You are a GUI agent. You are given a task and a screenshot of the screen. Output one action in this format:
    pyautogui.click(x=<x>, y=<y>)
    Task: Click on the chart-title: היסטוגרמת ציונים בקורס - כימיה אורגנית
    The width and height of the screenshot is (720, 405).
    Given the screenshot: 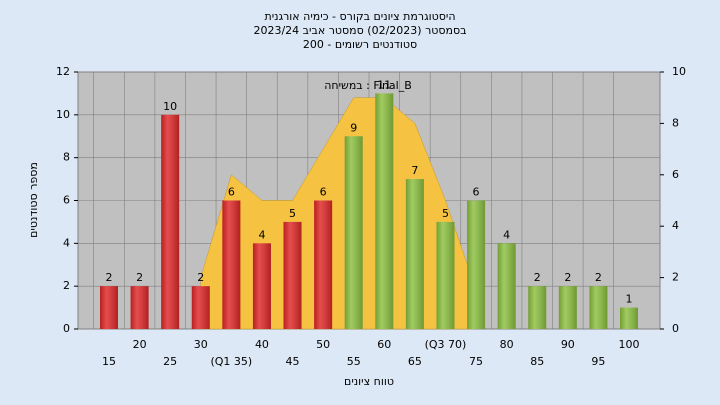 What is the action you would take?
    pyautogui.click(x=359, y=16)
    